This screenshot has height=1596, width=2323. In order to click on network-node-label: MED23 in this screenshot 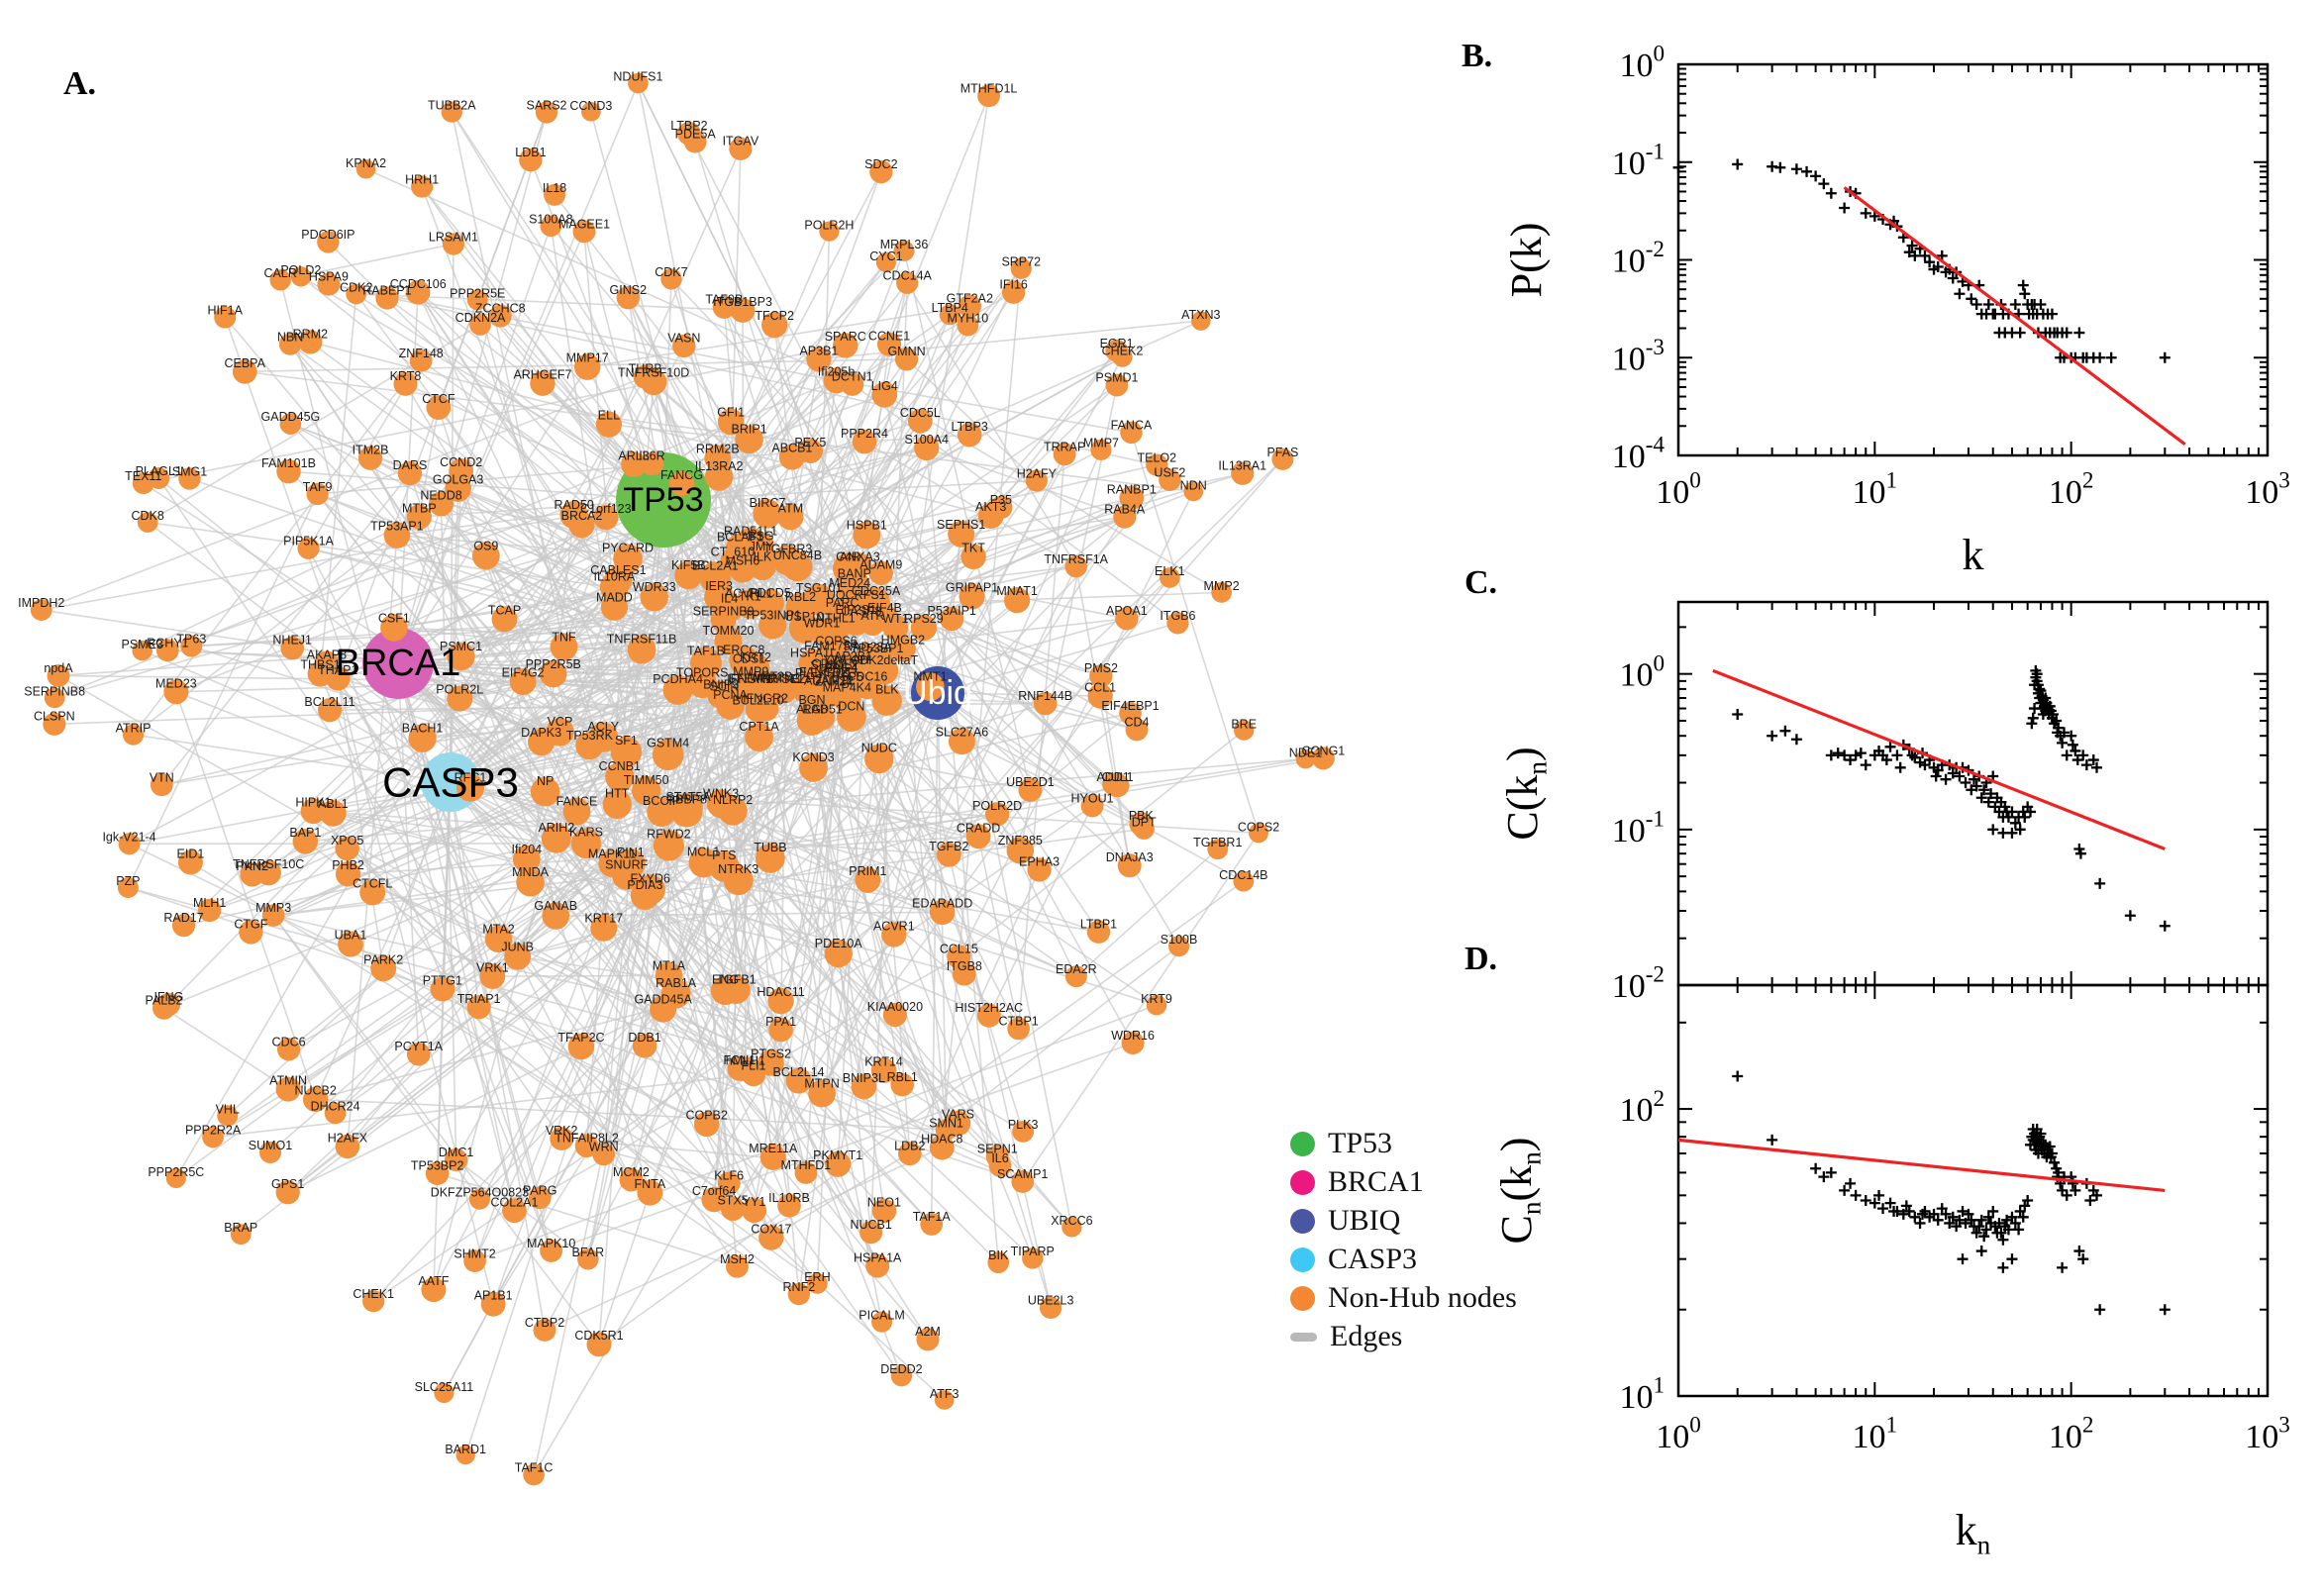, I will do `click(176, 683)`.